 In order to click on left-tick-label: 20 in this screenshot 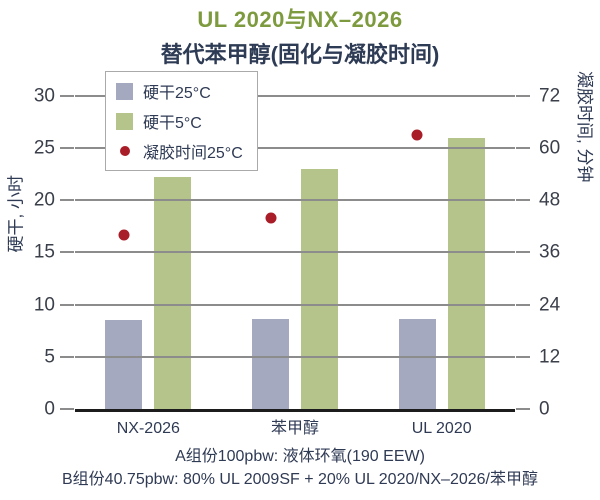, I will do `click(44, 200)`.